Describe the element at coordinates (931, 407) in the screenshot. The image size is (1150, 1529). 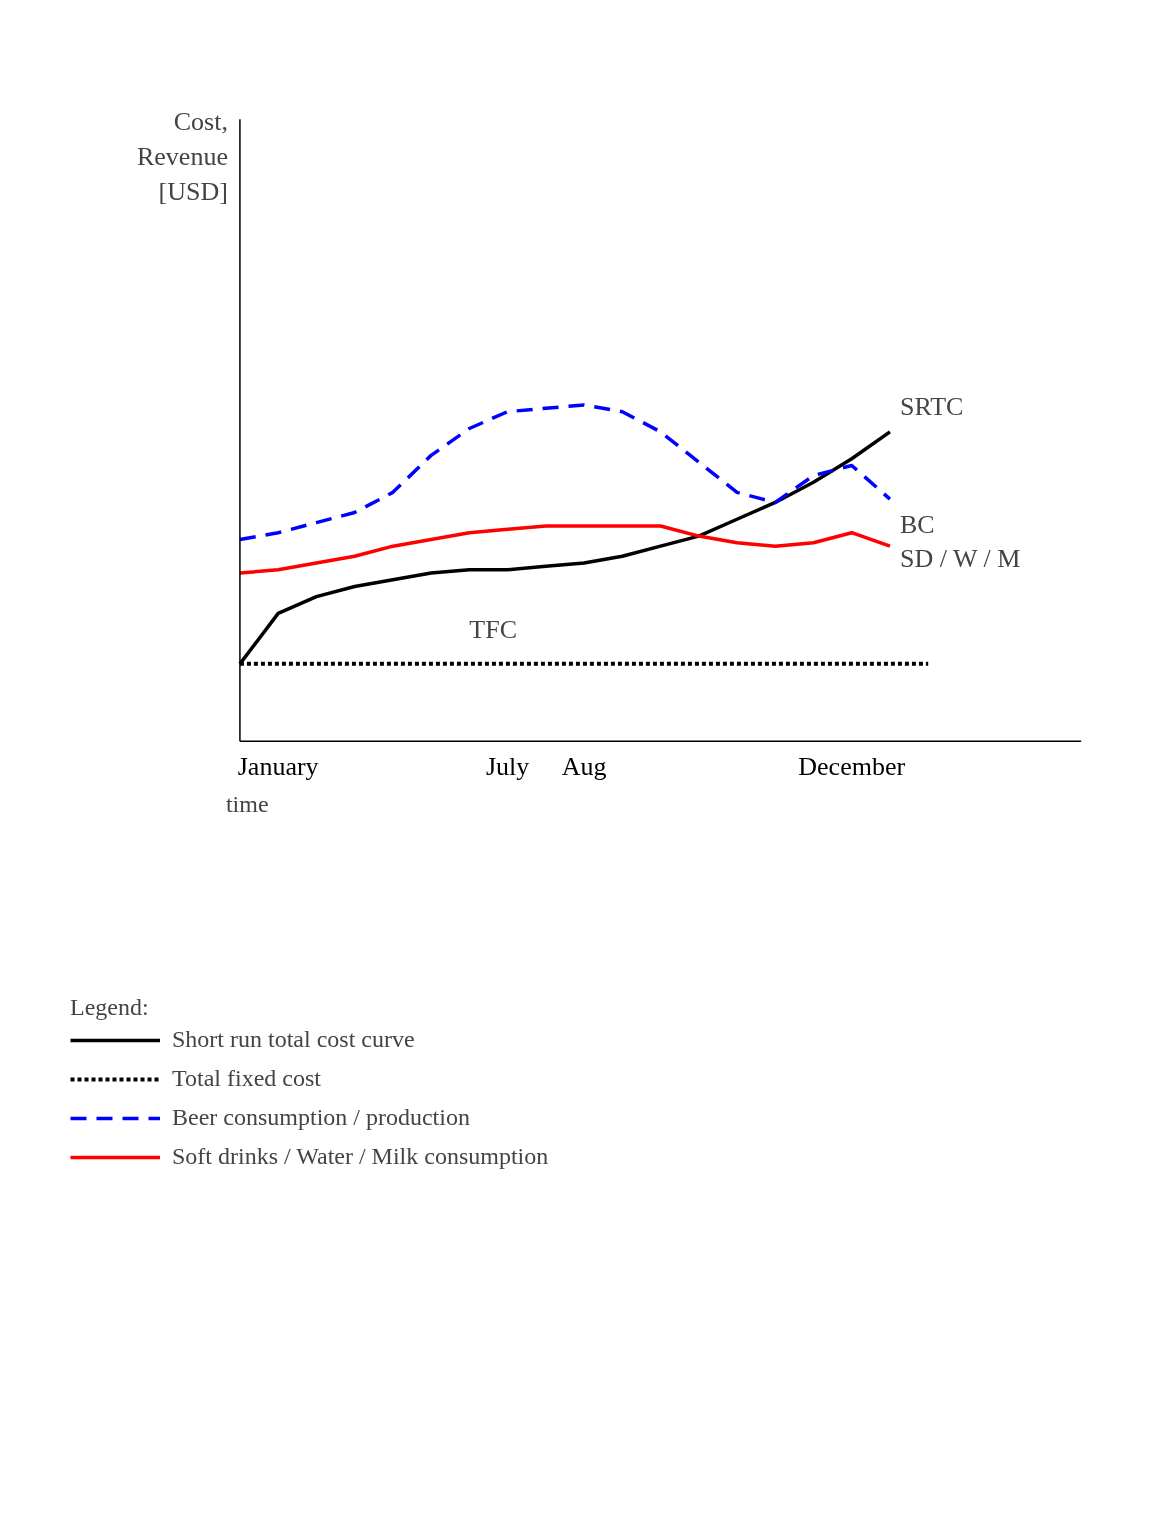
I see `annotation: SRTC` at that location.